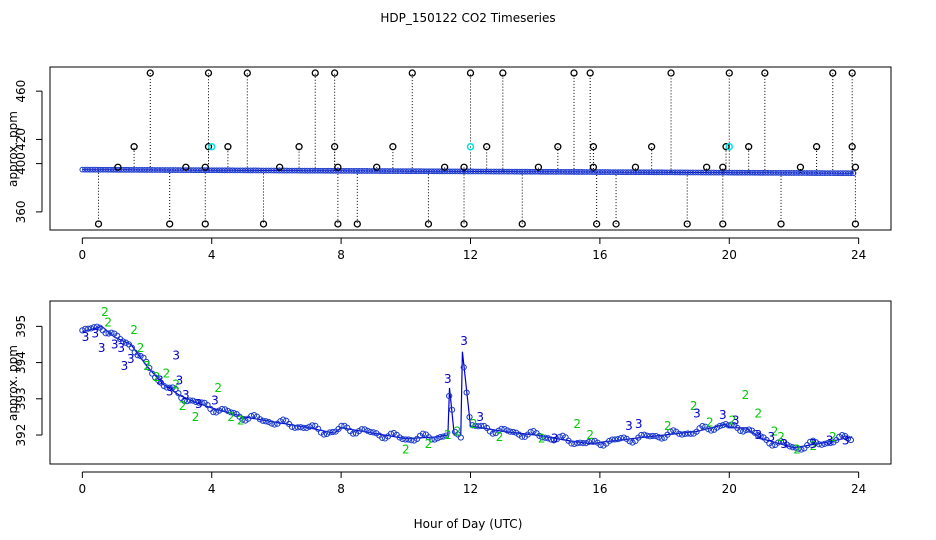 Image resolution: width=936 pixels, height=540 pixels. What do you see at coordinates (21, 211) in the screenshot?
I see `y-tick-label: 360` at bounding box center [21, 211].